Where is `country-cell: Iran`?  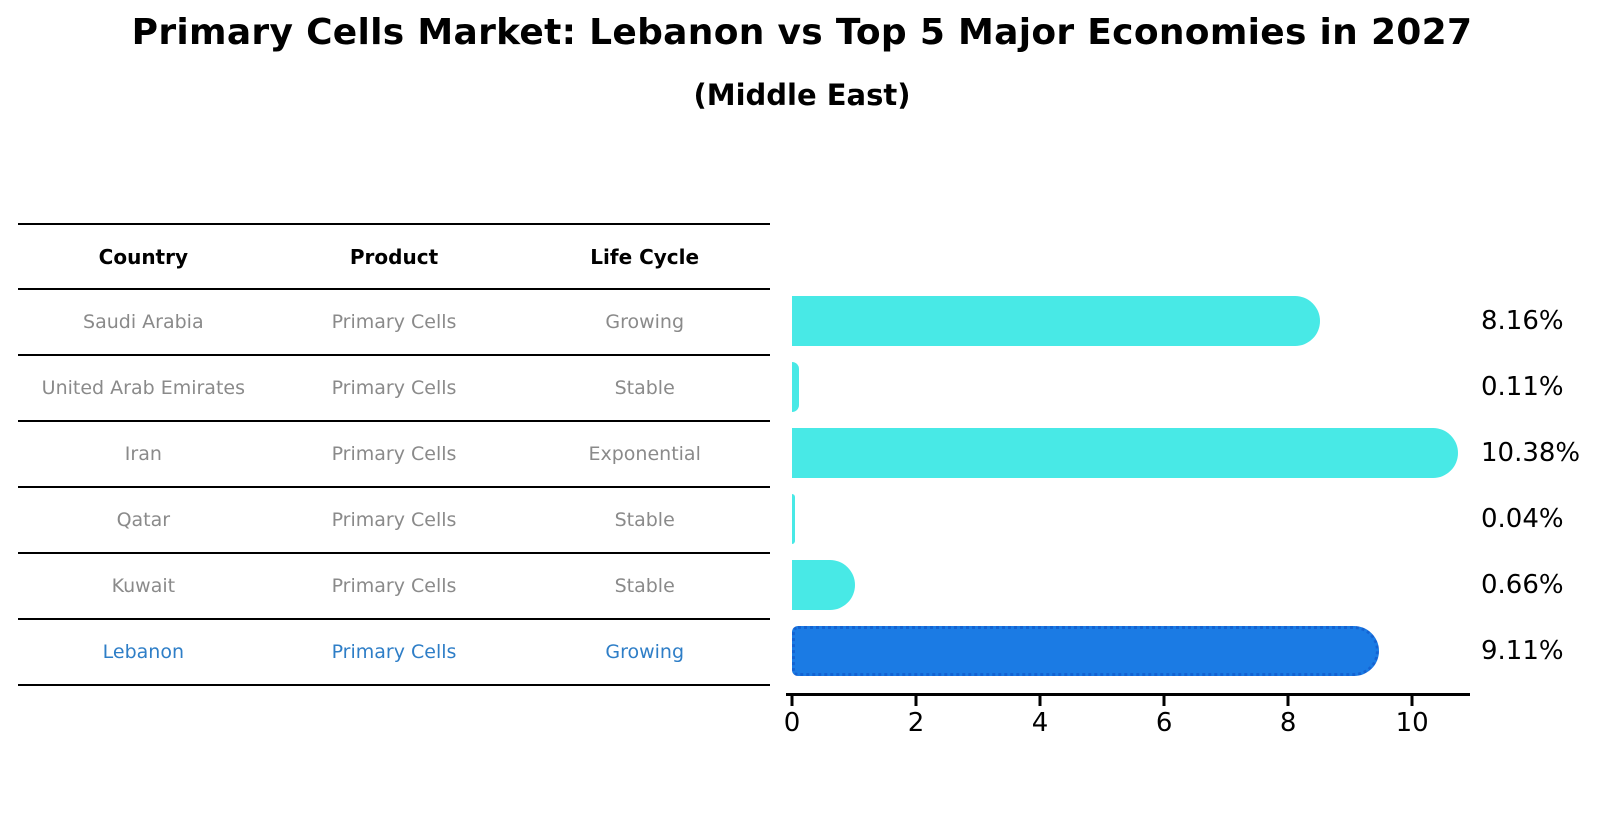 country-cell: Iran is located at coordinates (143, 454).